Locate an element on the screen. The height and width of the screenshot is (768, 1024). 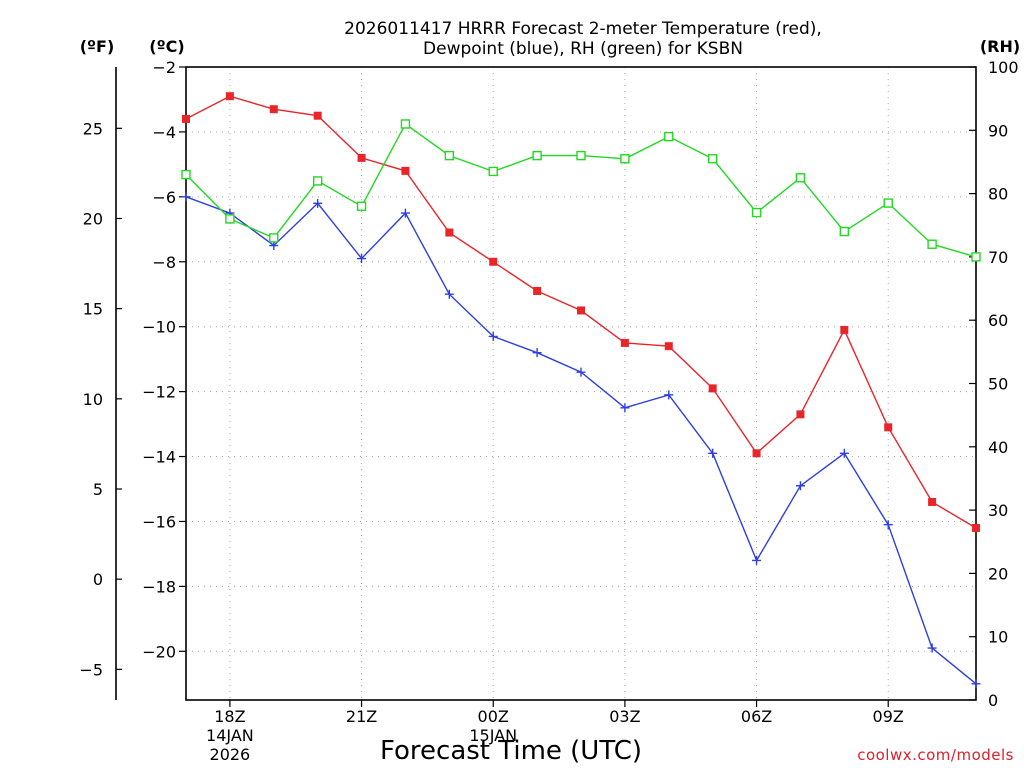
celsius-unit-label: (ºC) is located at coordinates (166, 46).